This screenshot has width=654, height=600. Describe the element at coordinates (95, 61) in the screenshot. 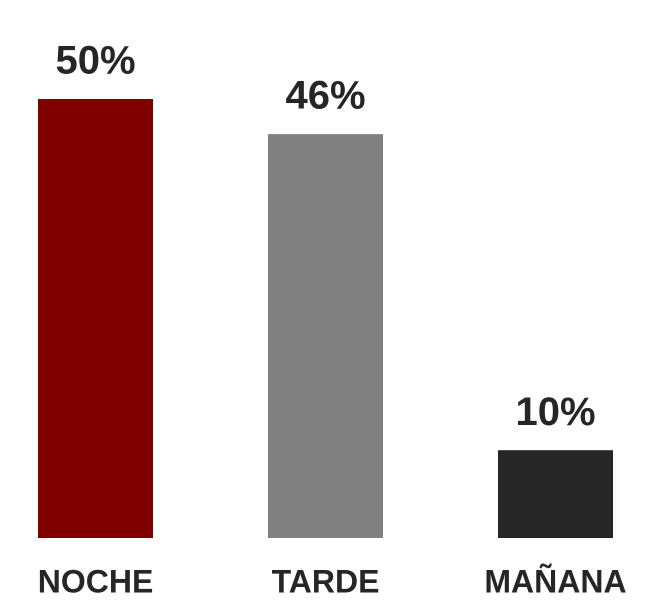

I see `value-label: 50%` at that location.